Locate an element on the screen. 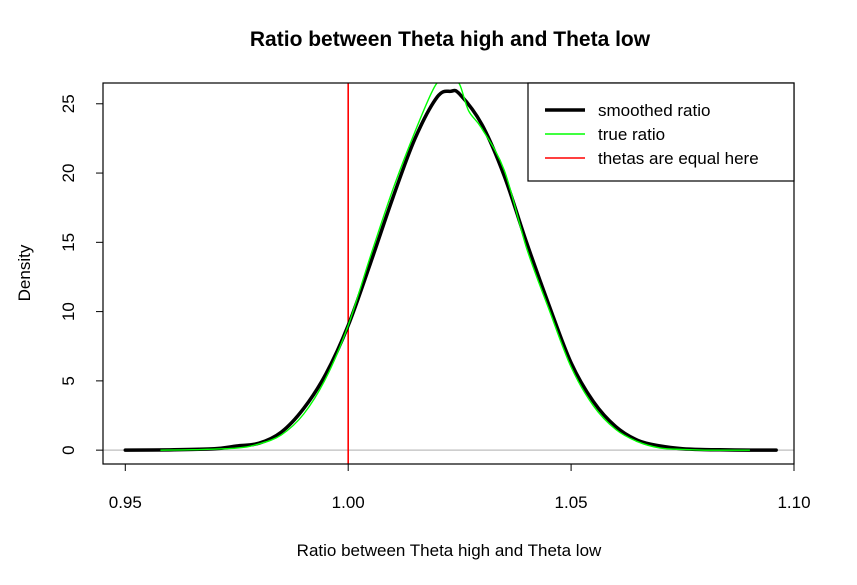  y-axis-label: Density is located at coordinates (24, 272).